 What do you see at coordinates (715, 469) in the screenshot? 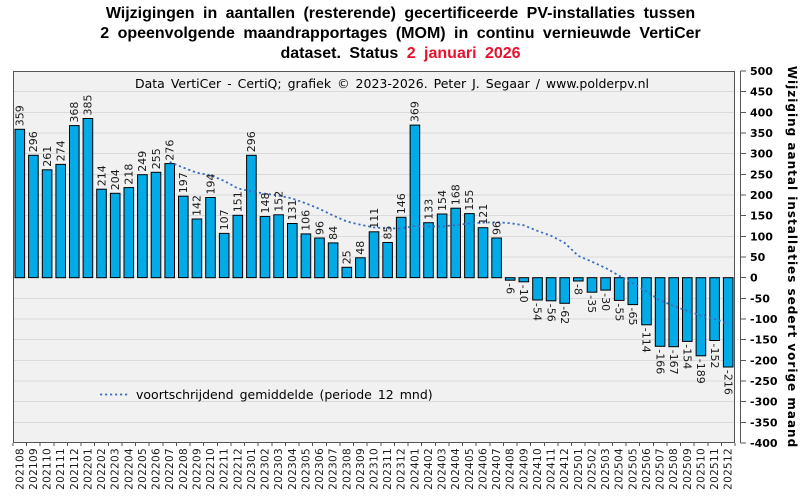
I see `x-tick-label: 202511` at bounding box center [715, 469].